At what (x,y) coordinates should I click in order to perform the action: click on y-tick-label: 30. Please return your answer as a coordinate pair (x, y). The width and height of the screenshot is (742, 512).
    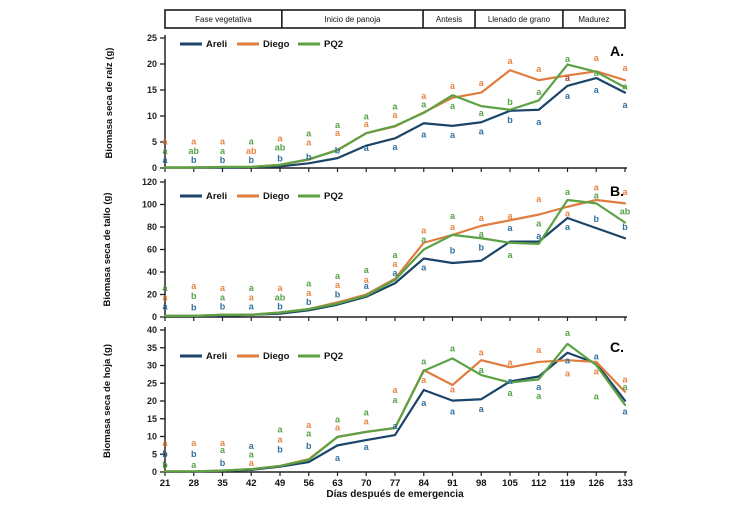
    Looking at the image, I should click on (152, 366).